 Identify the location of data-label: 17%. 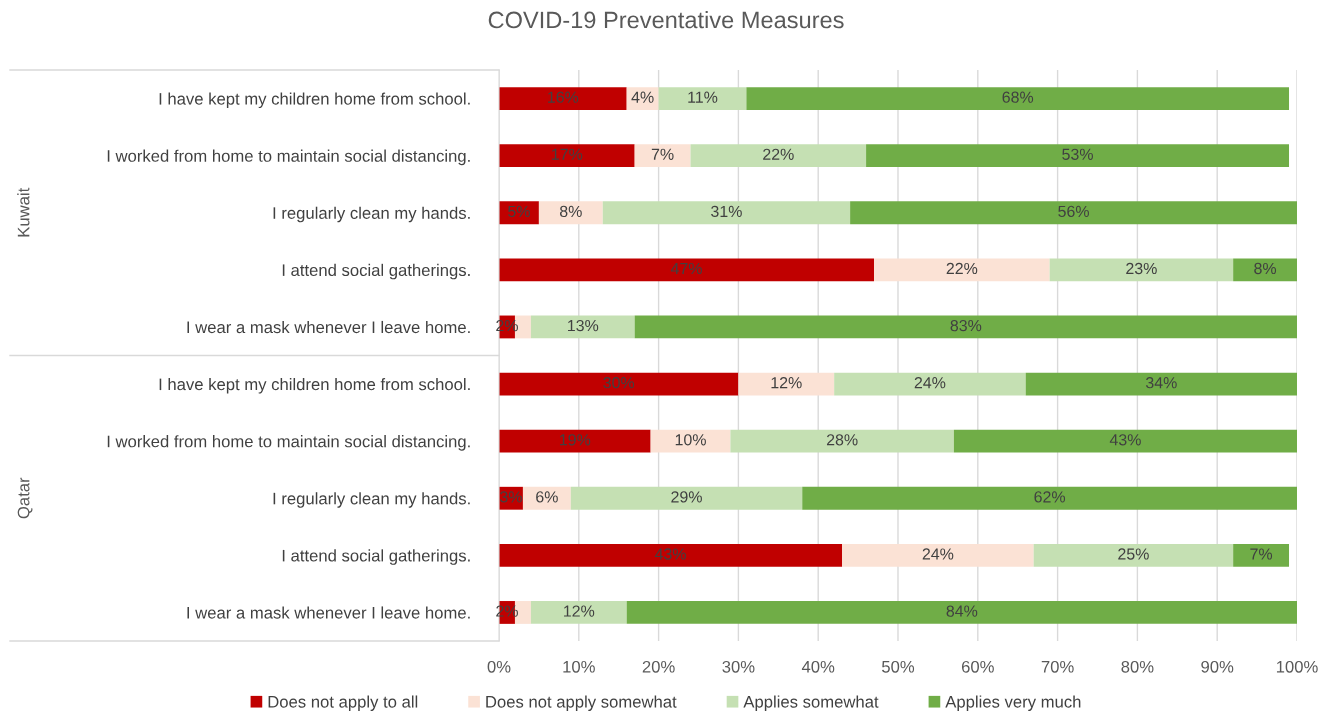
(567, 154).